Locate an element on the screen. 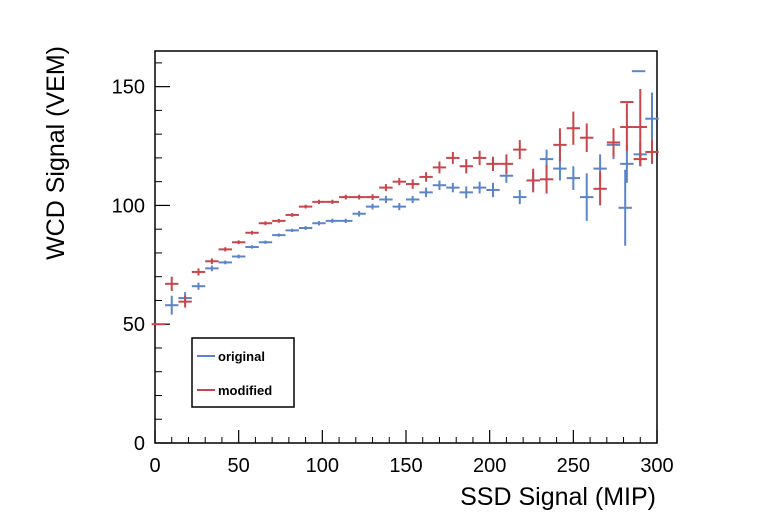 The width and height of the screenshot is (773, 522). y-axis-title: WCD Signal (VEM) is located at coordinates (56, 153).